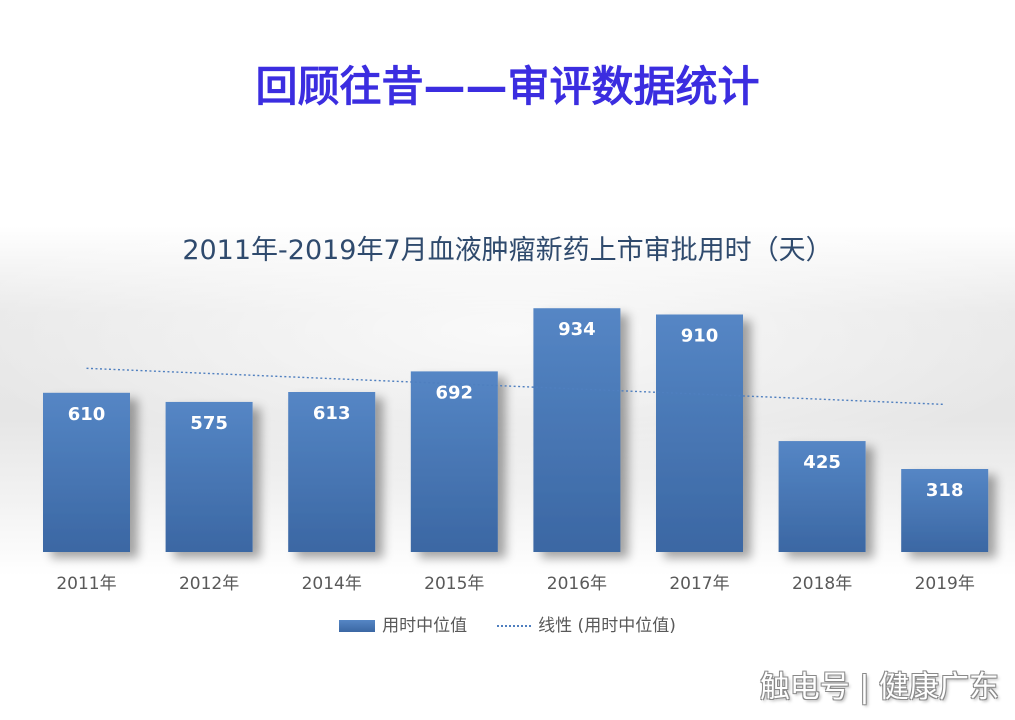 The width and height of the screenshot is (1015, 720). What do you see at coordinates (455, 392) in the screenshot?
I see `data-label: 692` at bounding box center [455, 392].